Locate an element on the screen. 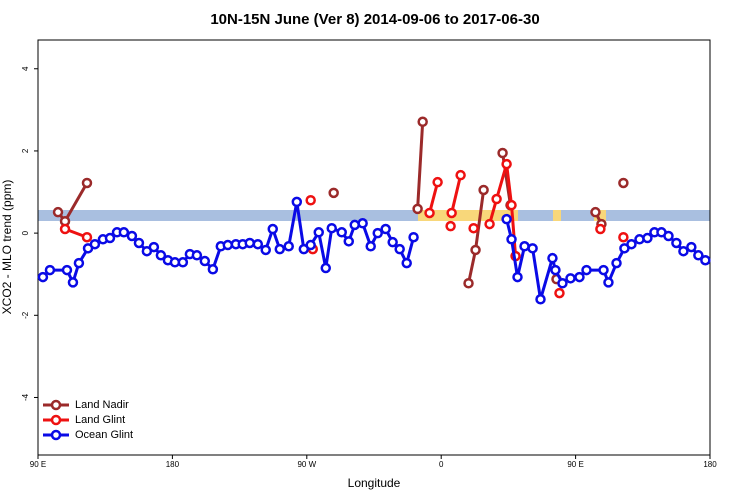 This screenshot has height=500, width=750. legend-label: Land Nadir is located at coordinates (102, 405).